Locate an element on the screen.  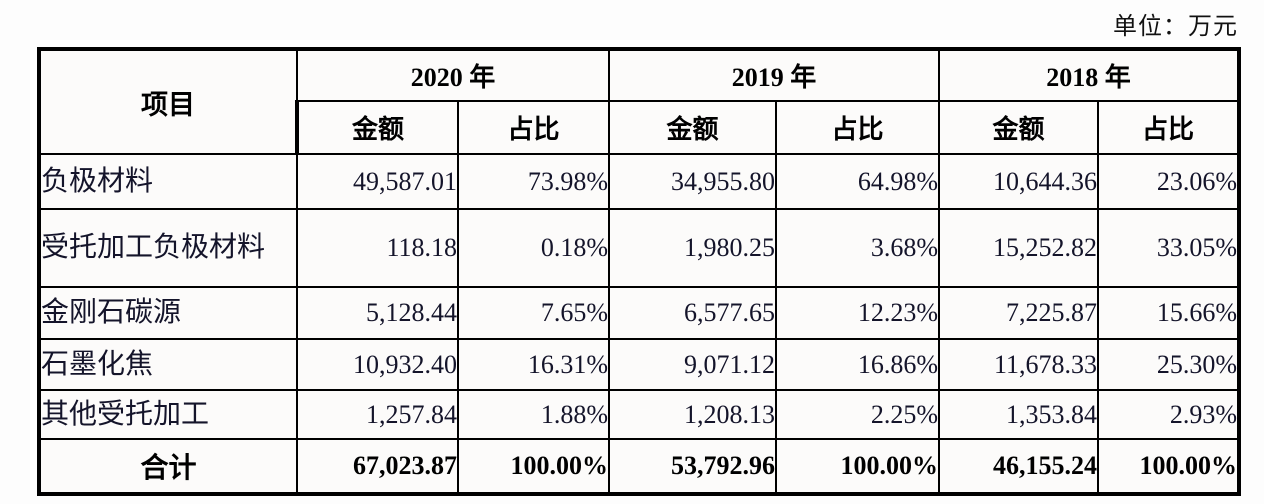
col-header-ratio-2020: 占比 is located at coordinates (533, 127).